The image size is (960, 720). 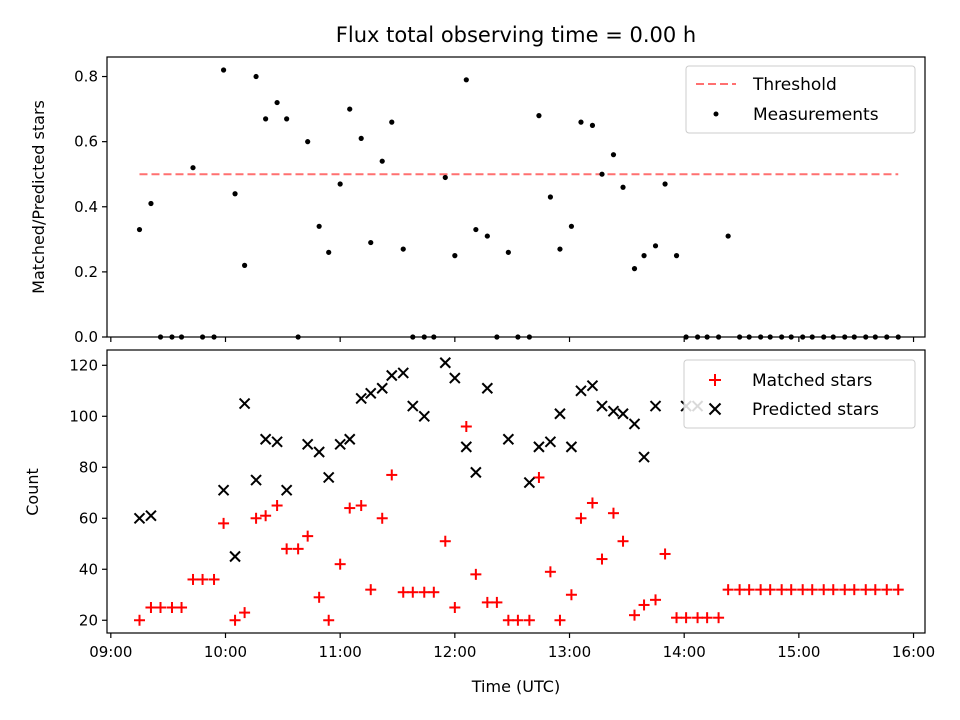 What do you see at coordinates (88, 518) in the screenshot?
I see `count-y-tick-label: 60` at bounding box center [88, 518].